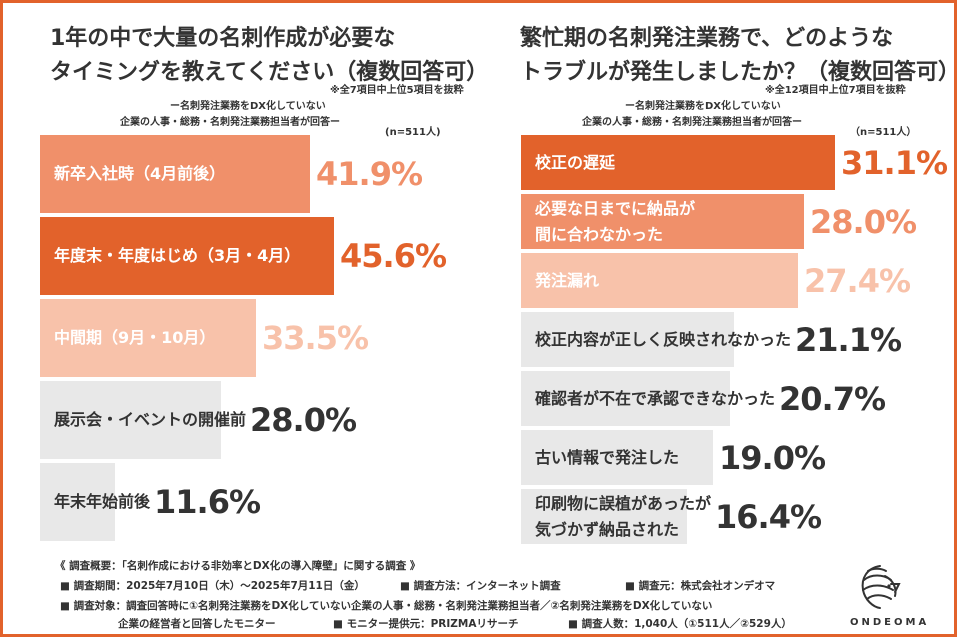  What do you see at coordinates (197, 624) in the screenshot?
I see `footer-target-2: 企業の経営者と回答したモニター` at bounding box center [197, 624].